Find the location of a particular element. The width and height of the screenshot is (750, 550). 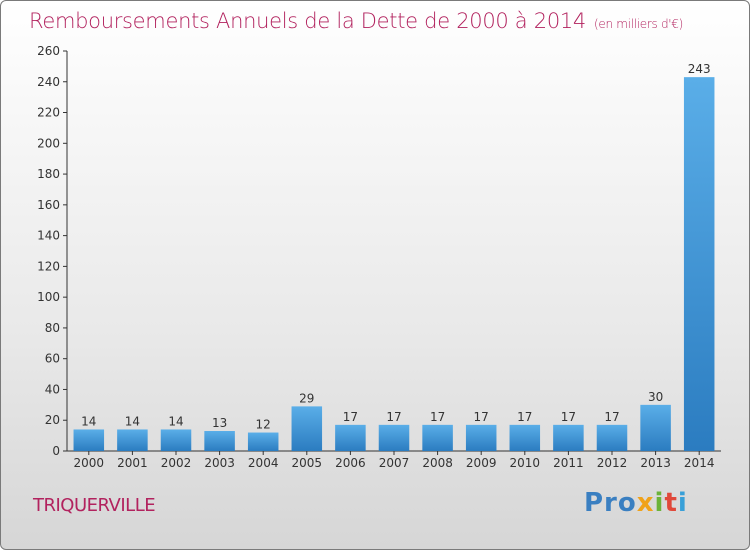

x-tick-label: 2006 is located at coordinates (350, 463).